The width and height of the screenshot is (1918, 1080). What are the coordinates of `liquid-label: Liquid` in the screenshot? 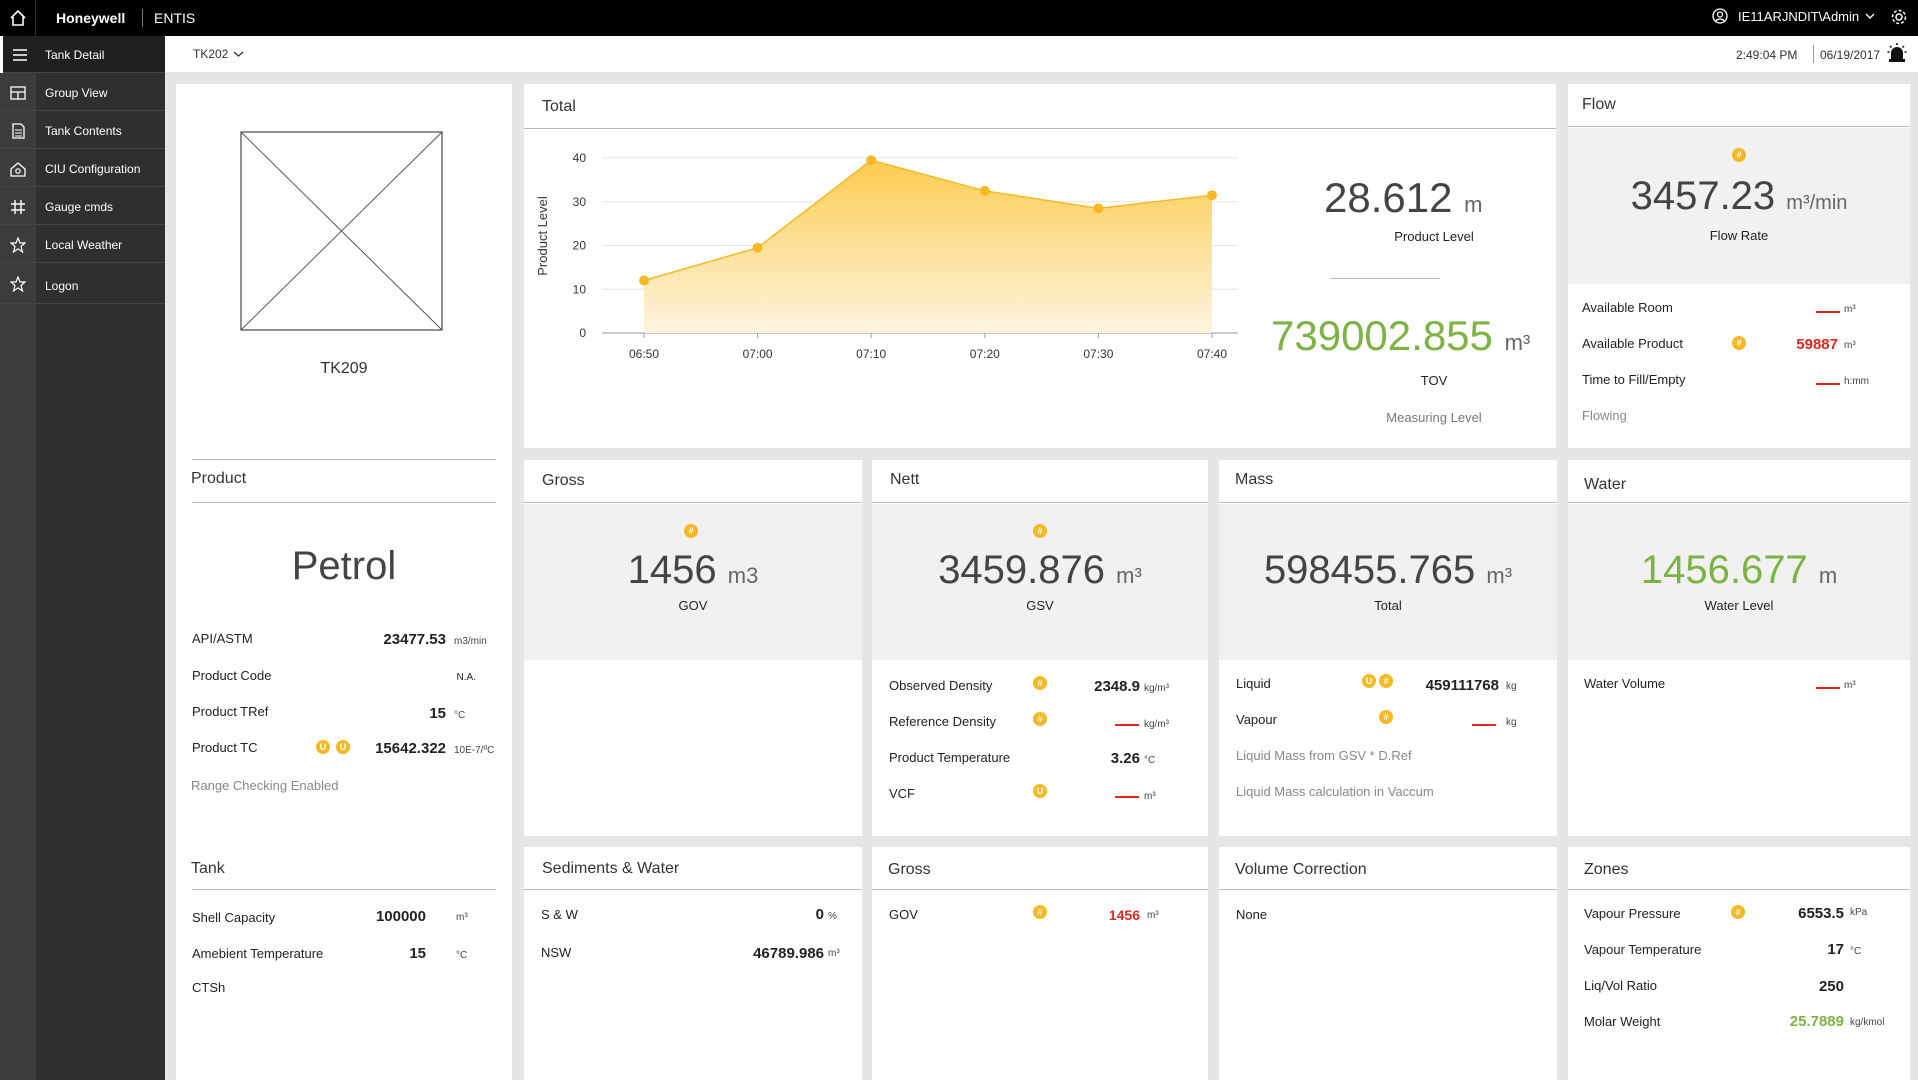 It's located at (1253, 683).